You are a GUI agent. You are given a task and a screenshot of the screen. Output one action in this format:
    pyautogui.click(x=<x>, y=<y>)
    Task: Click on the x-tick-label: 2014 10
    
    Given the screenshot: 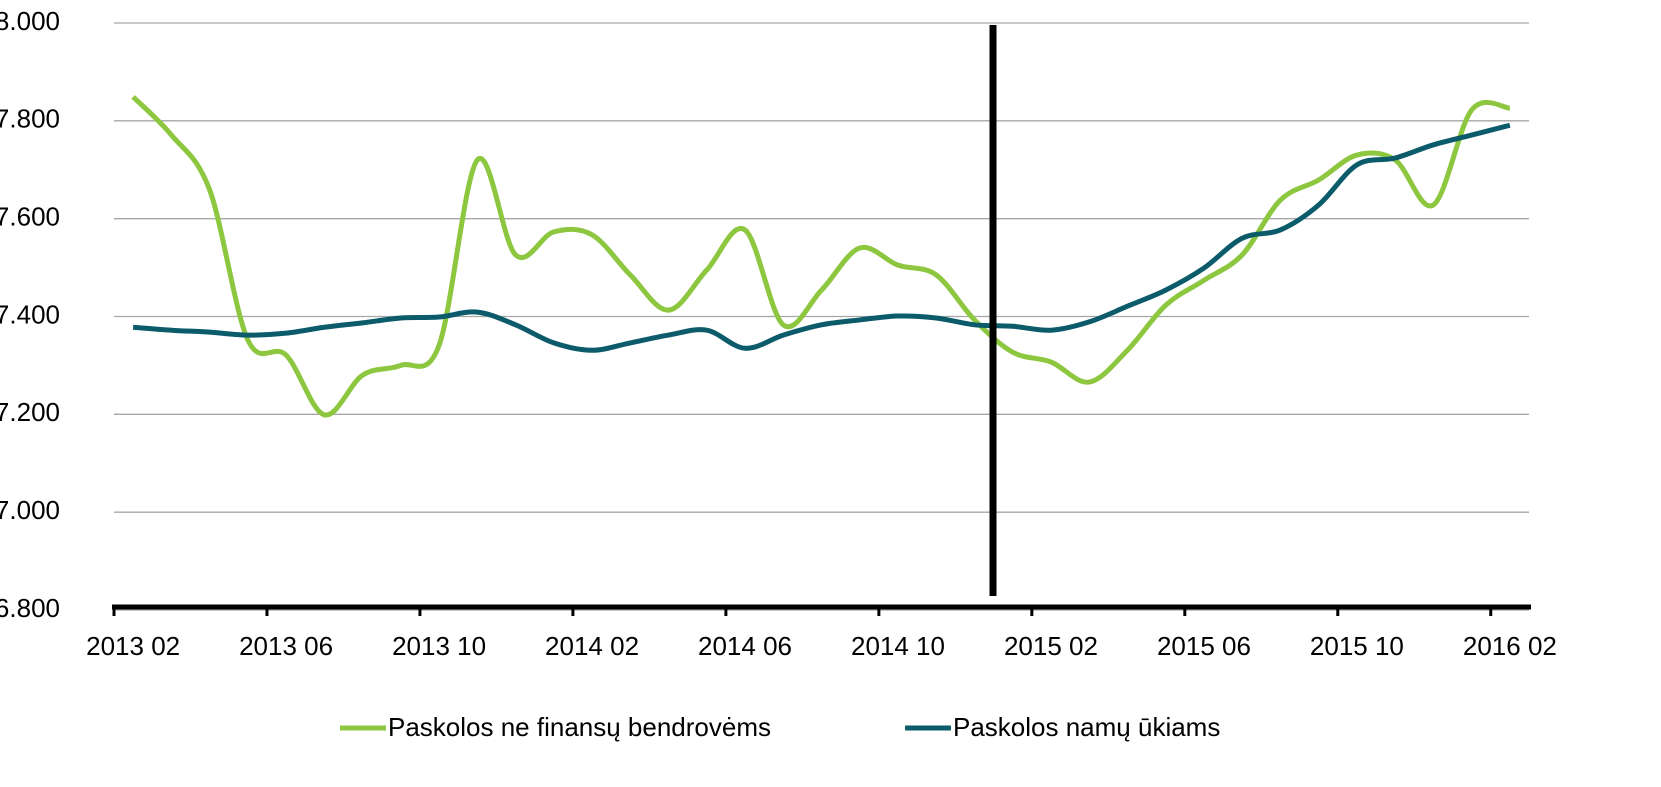 What is the action you would take?
    pyautogui.click(x=898, y=646)
    